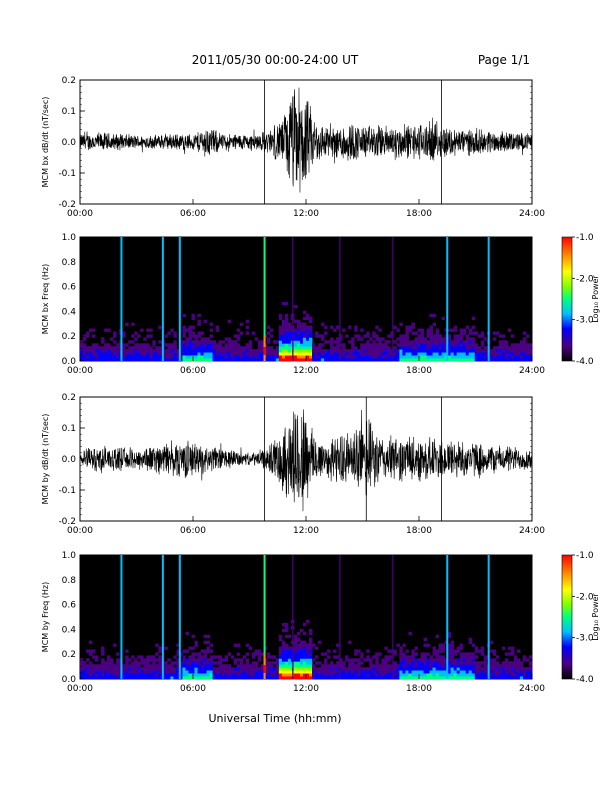 This screenshot has width=612, height=792. Describe the element at coordinates (306, 459) in the screenshot. I see `waveform-trace` at that location.